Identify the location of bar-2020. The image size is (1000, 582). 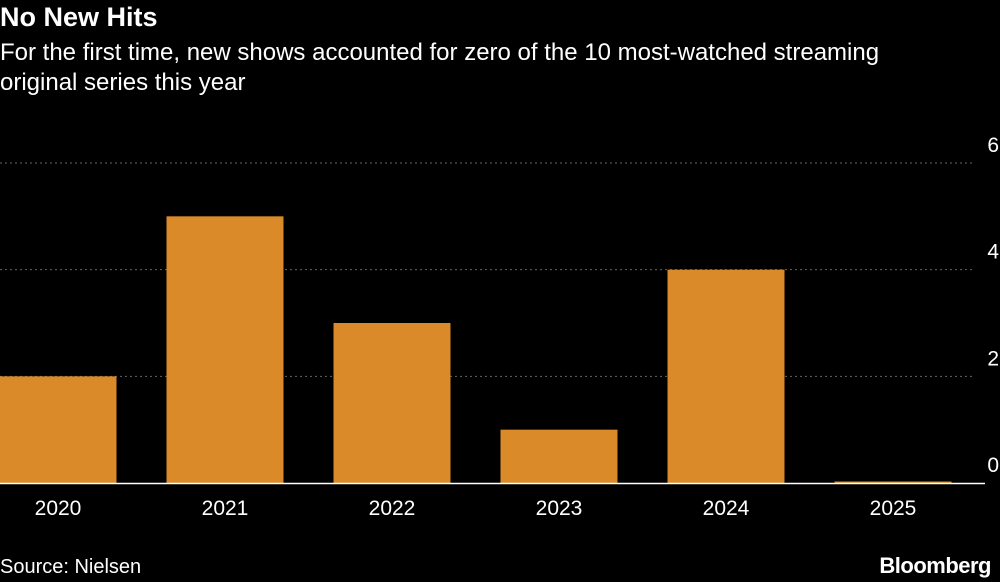
(58, 429).